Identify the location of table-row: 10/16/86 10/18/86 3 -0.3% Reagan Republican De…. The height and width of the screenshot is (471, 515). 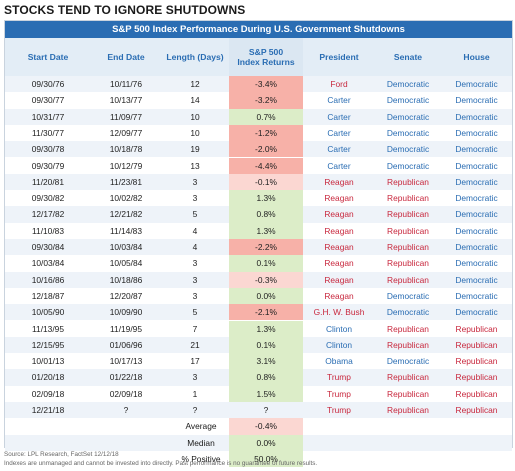
(258, 279).